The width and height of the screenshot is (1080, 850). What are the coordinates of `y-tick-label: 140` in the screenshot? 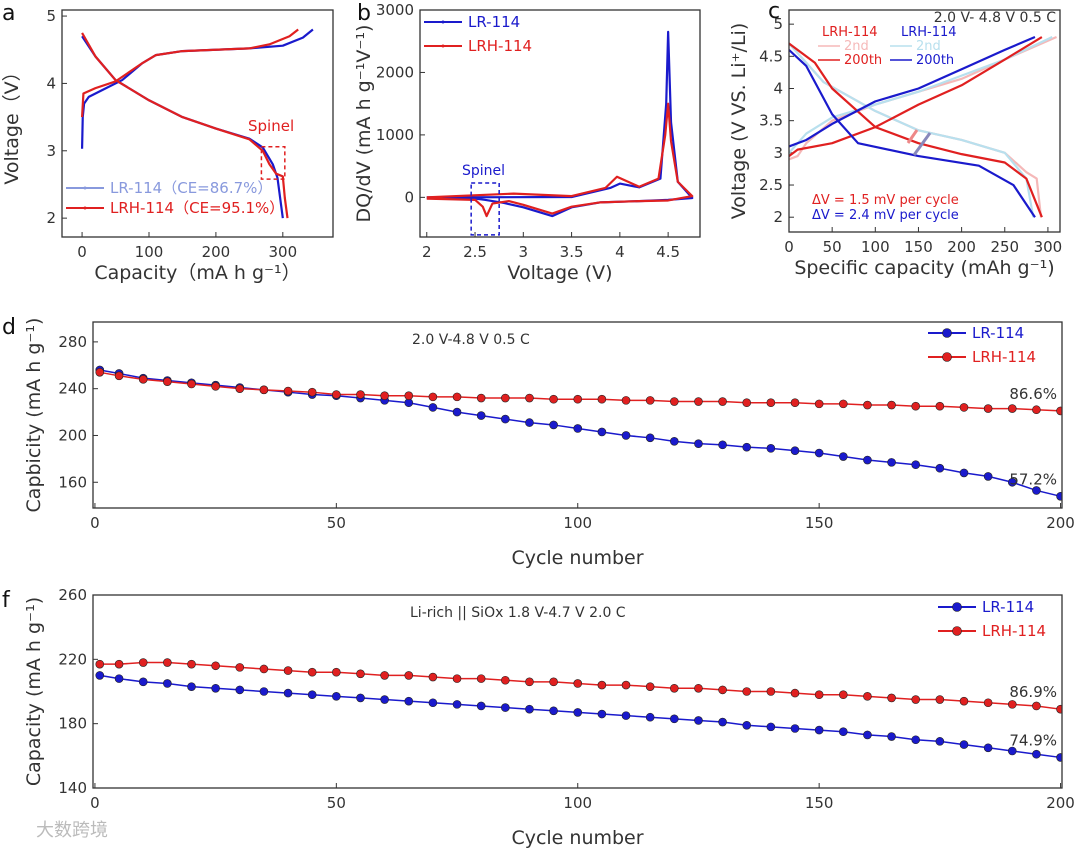 It's located at (72, 788).